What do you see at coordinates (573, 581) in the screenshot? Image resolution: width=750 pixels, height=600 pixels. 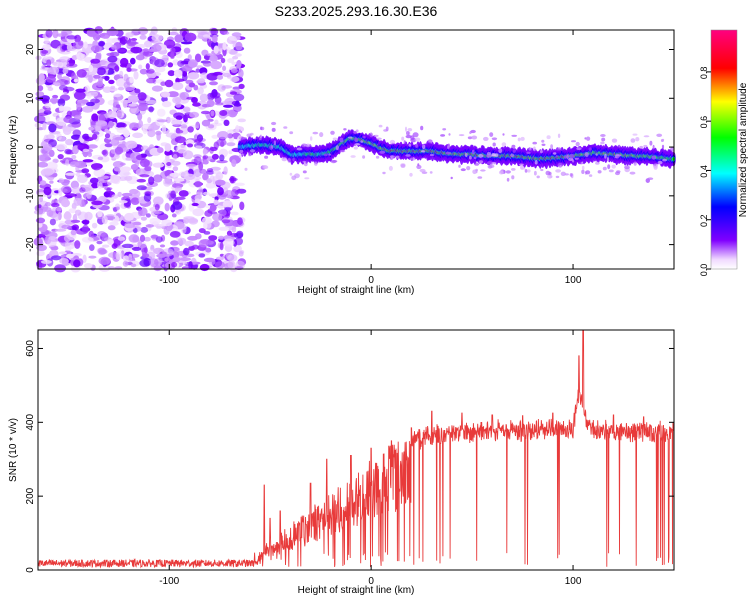 I see `x-tick-label: 100` at bounding box center [573, 581].